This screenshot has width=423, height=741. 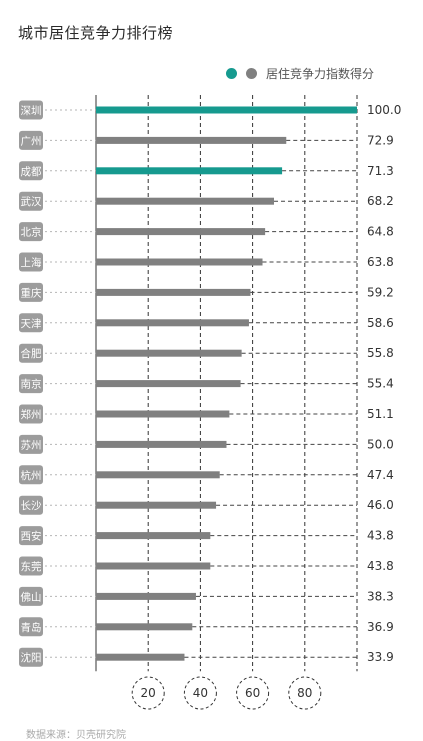 I want to click on category-label: 广州, so click(x=31, y=141).